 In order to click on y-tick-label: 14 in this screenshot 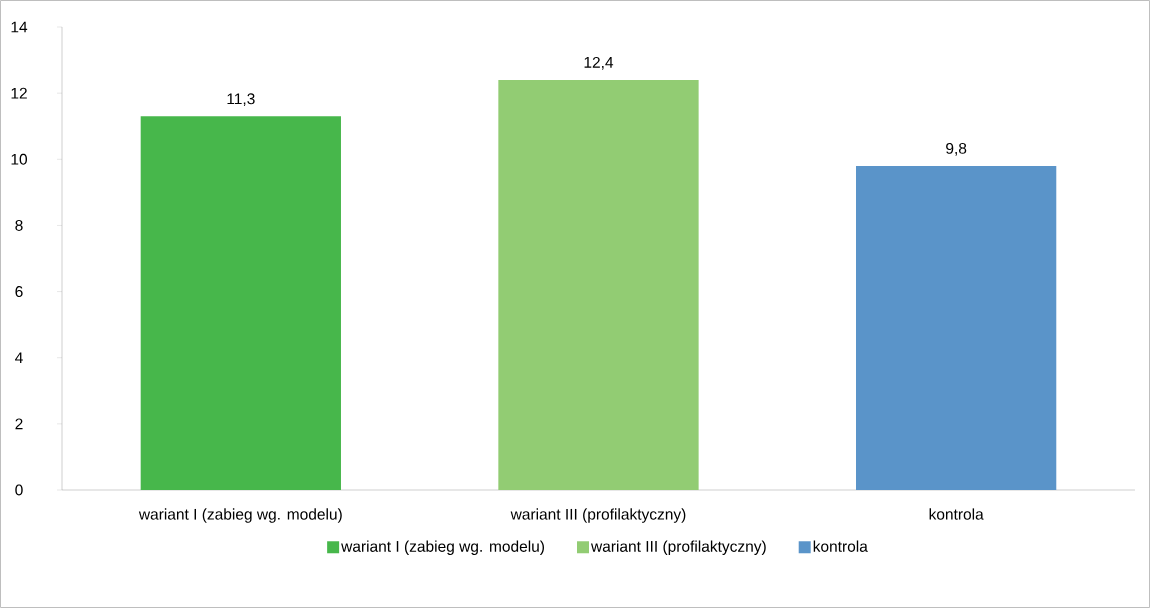, I will do `click(19, 27)`.